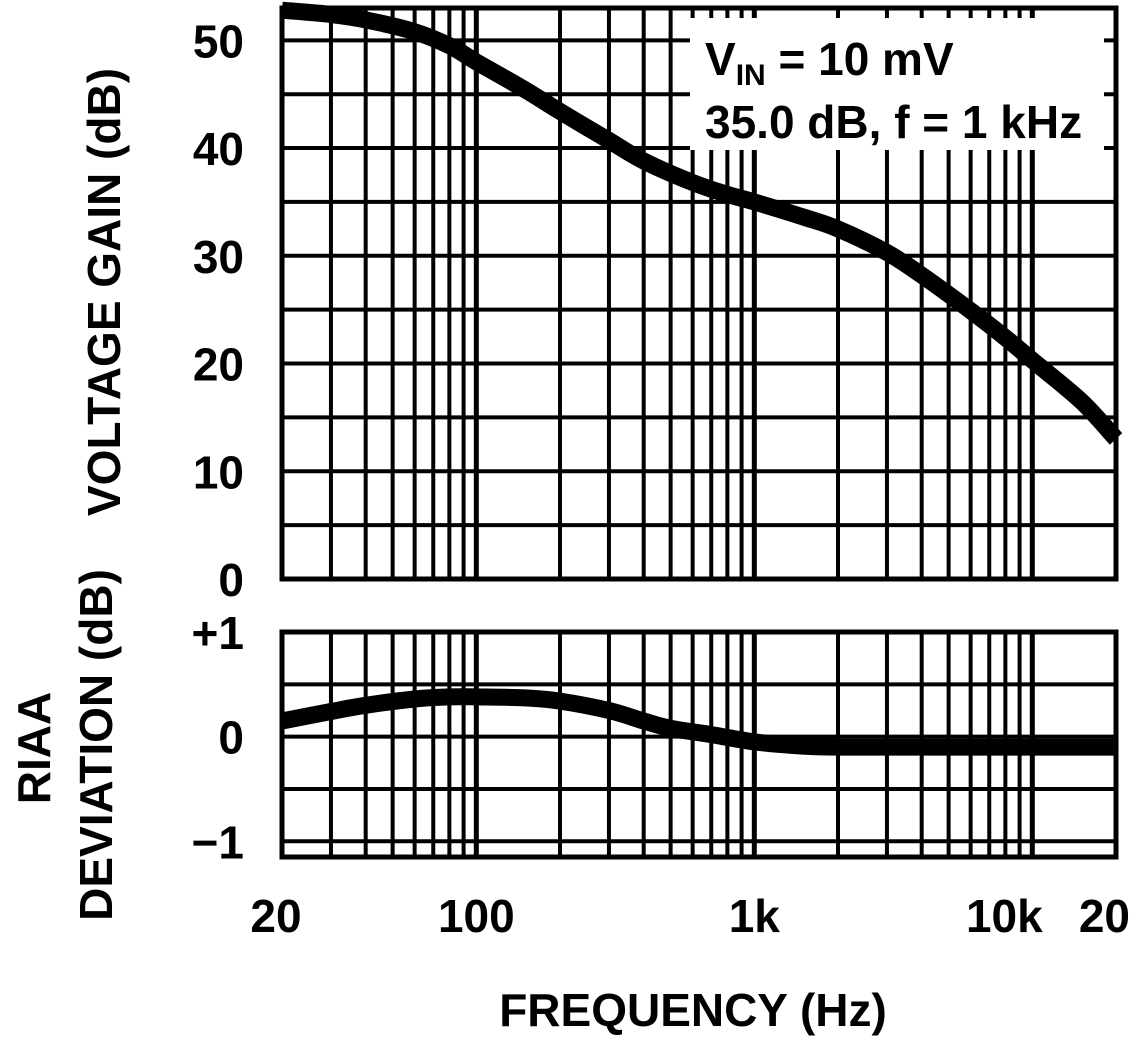 The width and height of the screenshot is (1139, 1041). I want to click on x-tick-label: 1k, so click(755, 916).